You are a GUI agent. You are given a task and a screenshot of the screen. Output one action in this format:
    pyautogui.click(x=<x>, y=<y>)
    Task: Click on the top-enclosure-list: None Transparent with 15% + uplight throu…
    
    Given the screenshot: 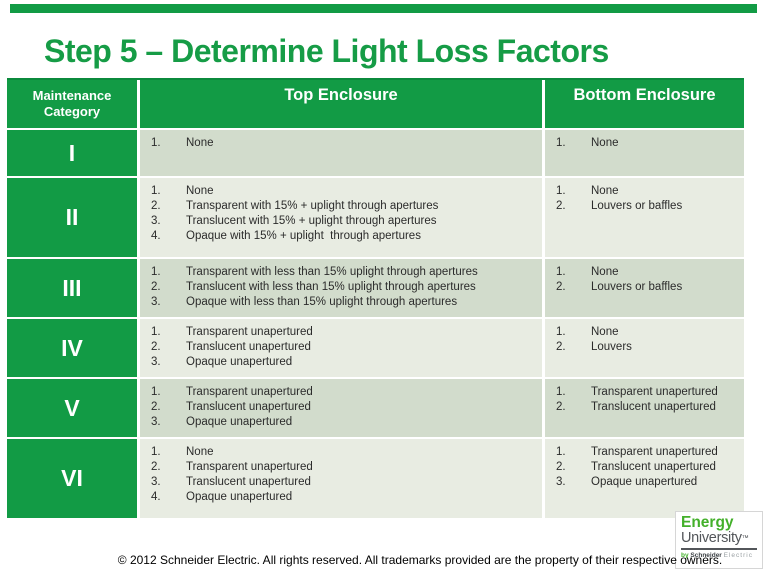 What is the action you would take?
    pyautogui.click(x=338, y=214)
    